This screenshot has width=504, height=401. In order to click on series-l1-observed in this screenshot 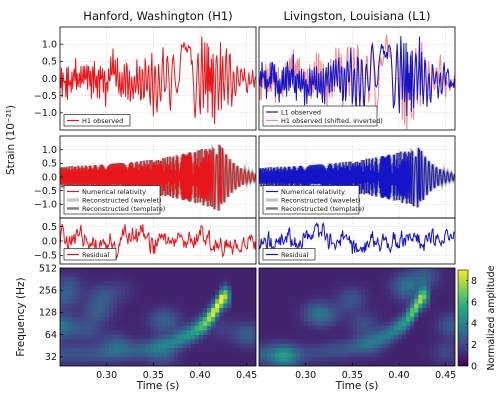, I will do `click(357, 76)`.